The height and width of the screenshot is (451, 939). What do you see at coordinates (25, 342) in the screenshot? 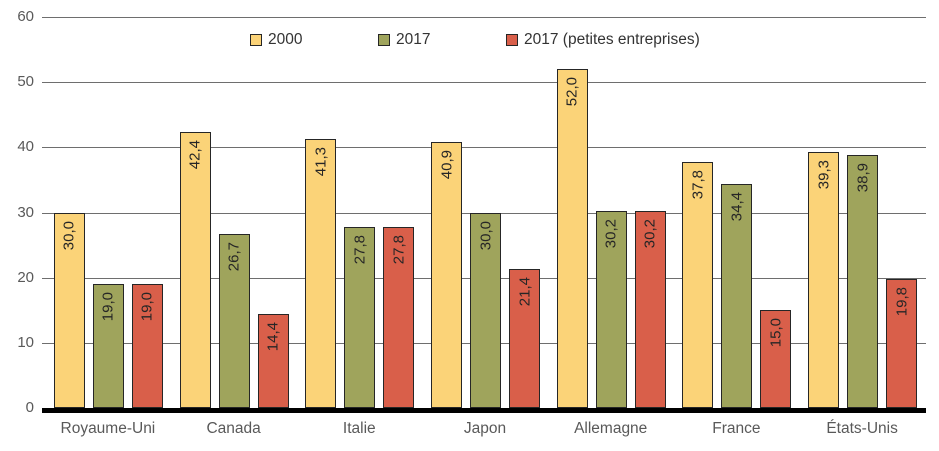
I see `y-tick-label: 10` at bounding box center [25, 342].